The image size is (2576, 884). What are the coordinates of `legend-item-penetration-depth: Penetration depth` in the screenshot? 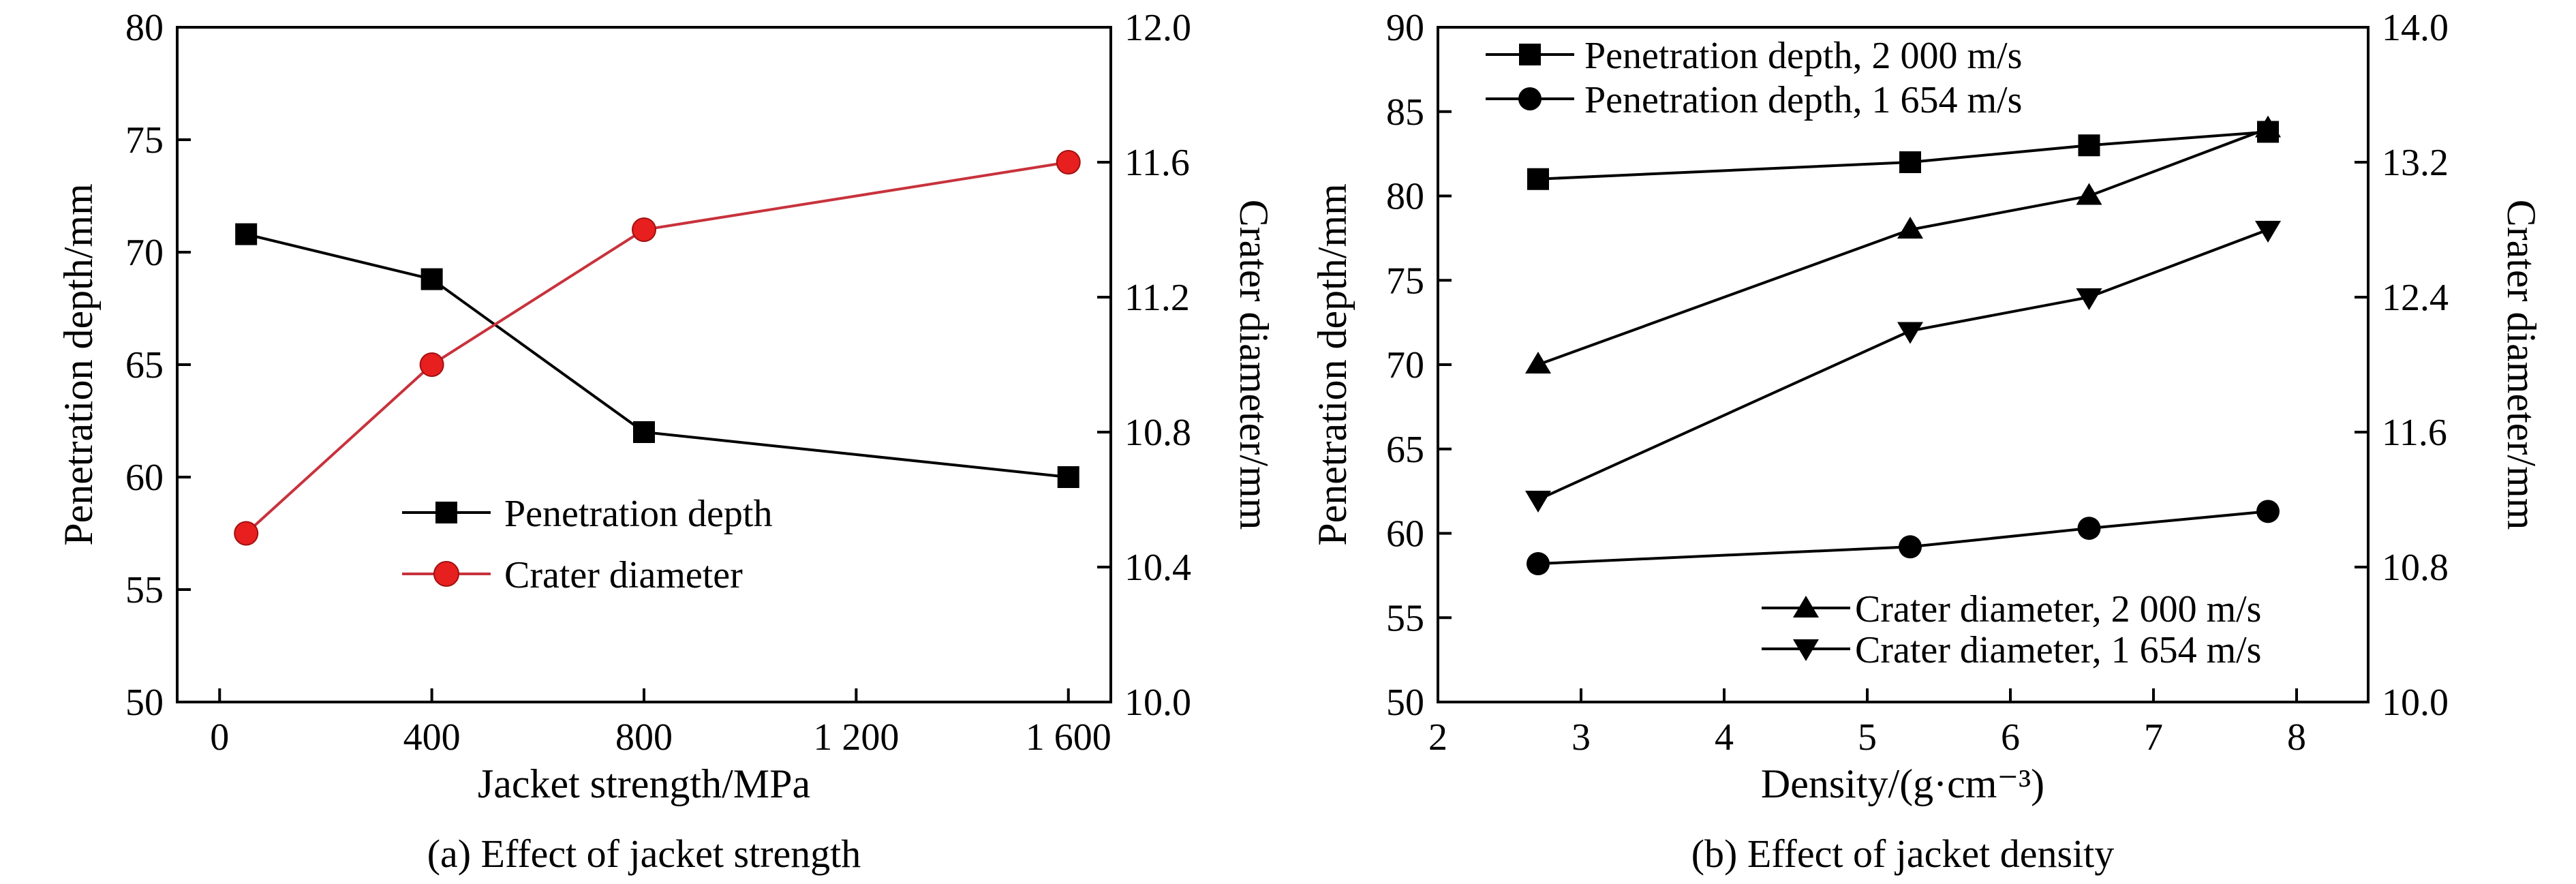 It's located at (587, 514).